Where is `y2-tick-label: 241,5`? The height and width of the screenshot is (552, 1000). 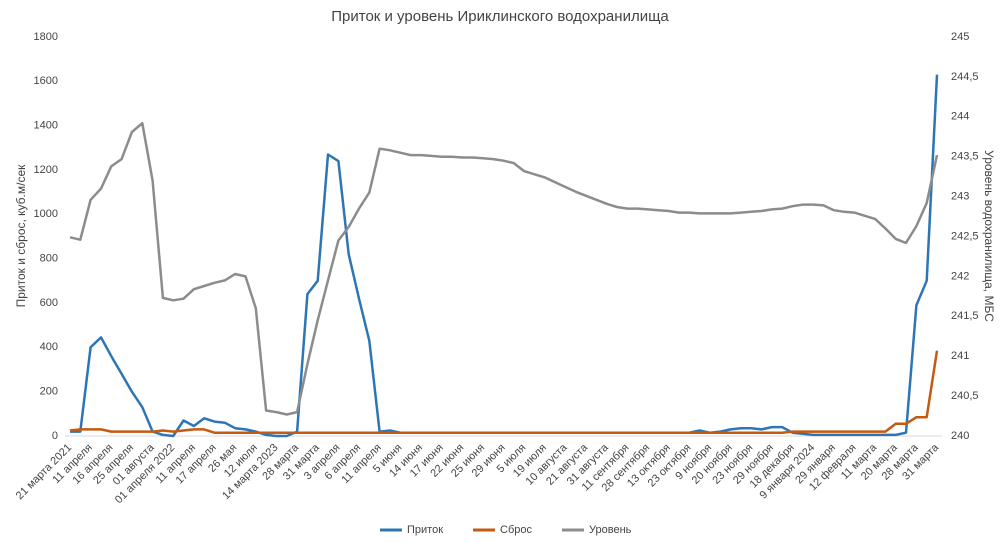 y2-tick-label: 241,5 is located at coordinates (965, 316).